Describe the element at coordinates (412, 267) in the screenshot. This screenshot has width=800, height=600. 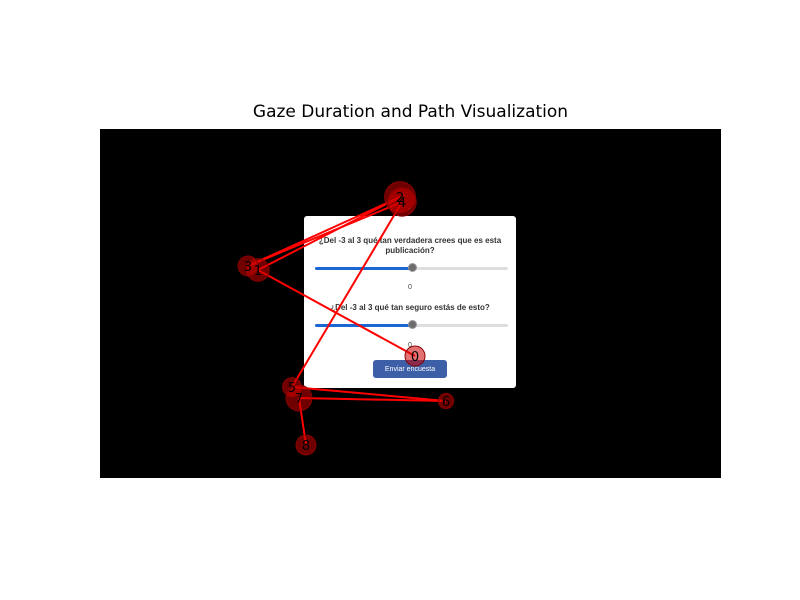
I see `slider-1-thumb` at that location.